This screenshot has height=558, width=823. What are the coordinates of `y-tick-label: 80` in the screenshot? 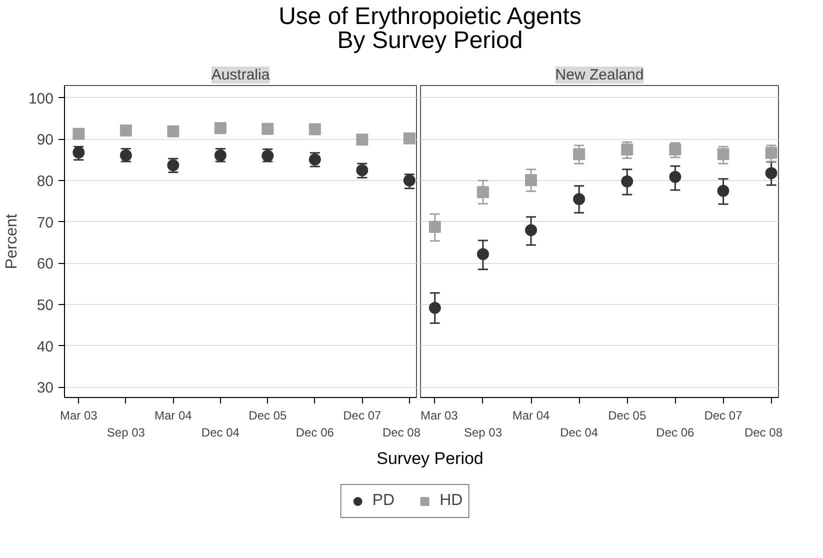 It's located at (45, 181).